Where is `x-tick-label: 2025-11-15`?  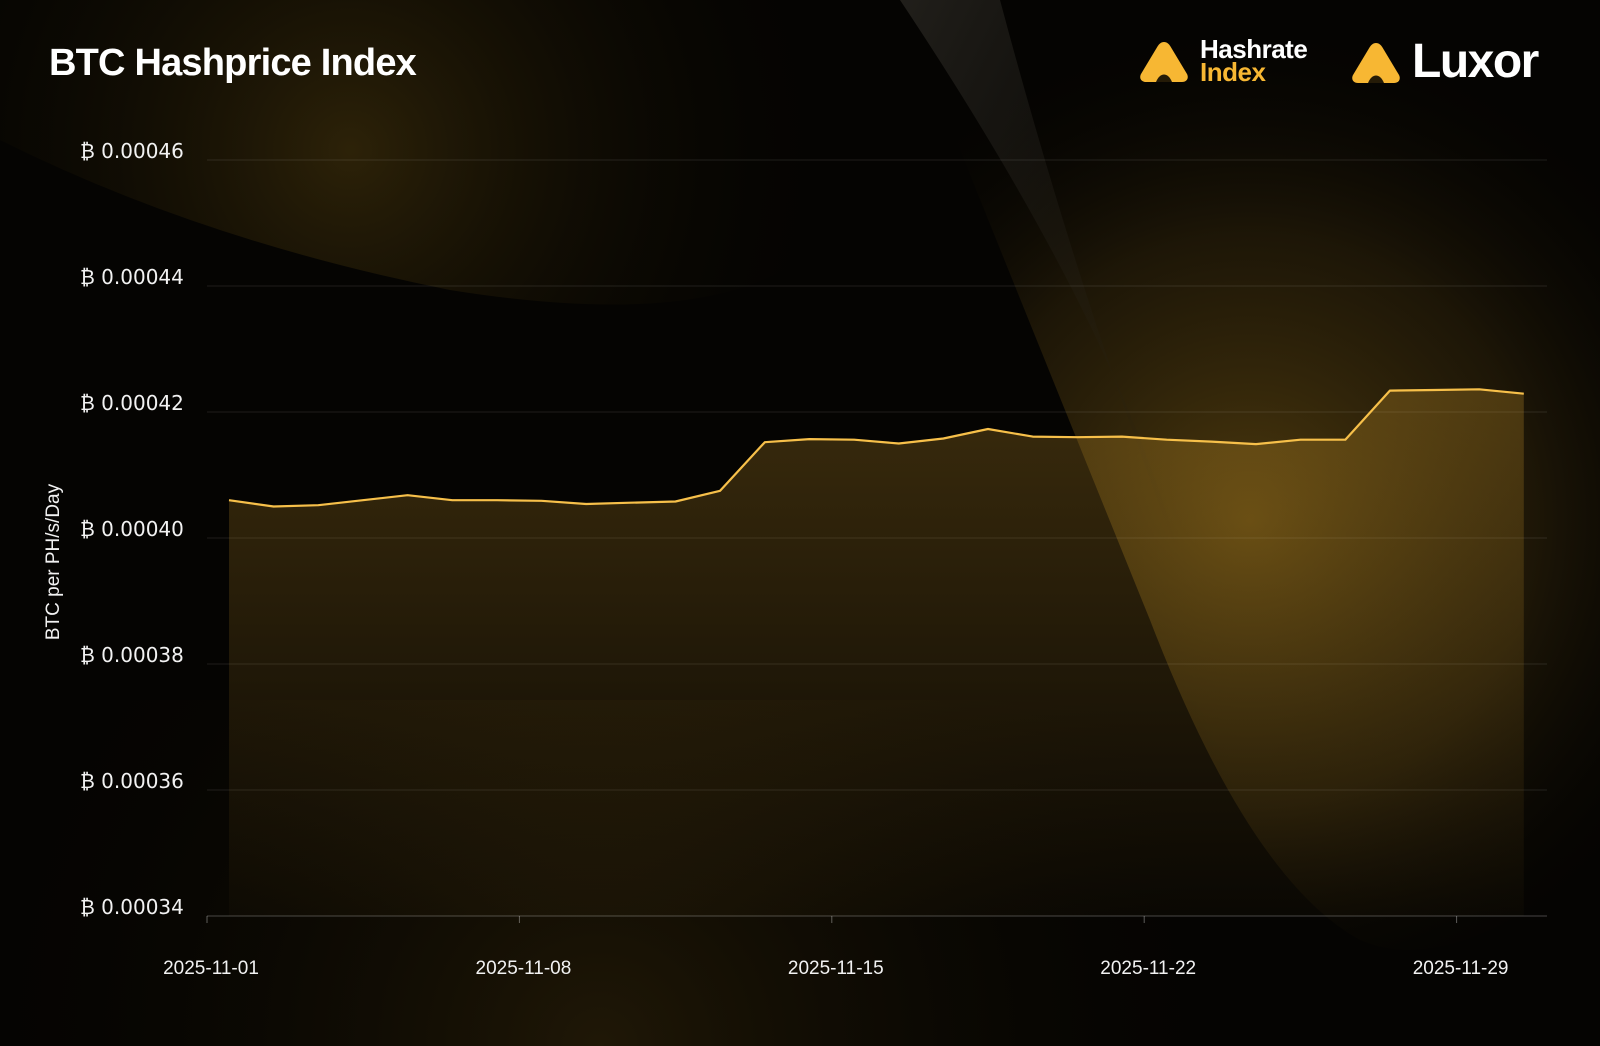 x-tick-label: 2025-11-15 is located at coordinates (836, 968).